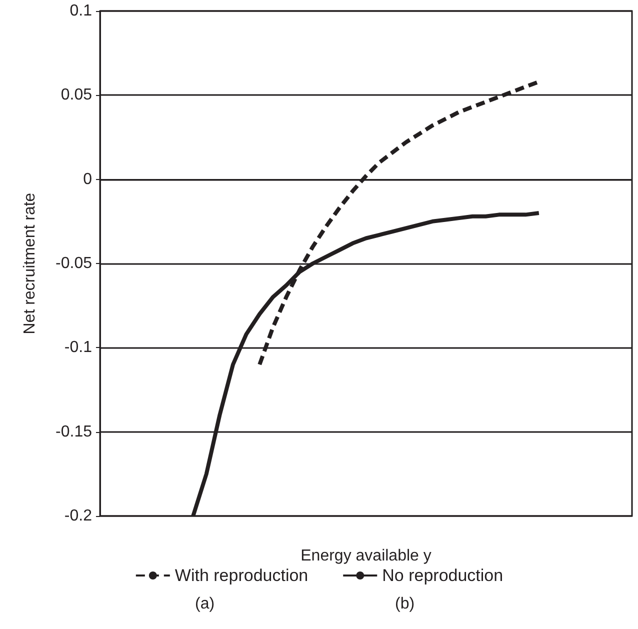 The height and width of the screenshot is (629, 638). I want to click on y-tick-label: -0.2, so click(78, 516).